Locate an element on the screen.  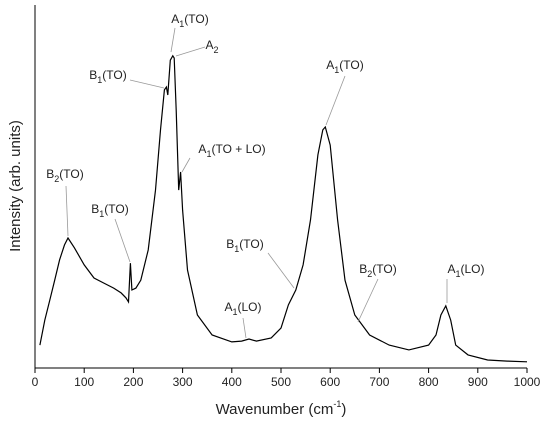
y-axis-label: Intensity (arb. units) is located at coordinates (15, 186).